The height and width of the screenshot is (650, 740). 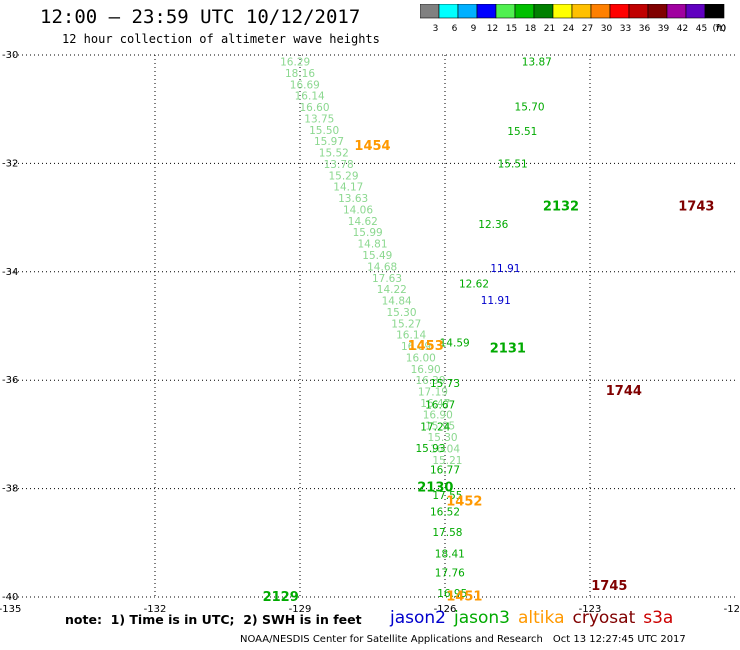 What do you see at coordinates (645, 29) in the screenshot?
I see `colorbar-level-label: 36` at bounding box center [645, 29].